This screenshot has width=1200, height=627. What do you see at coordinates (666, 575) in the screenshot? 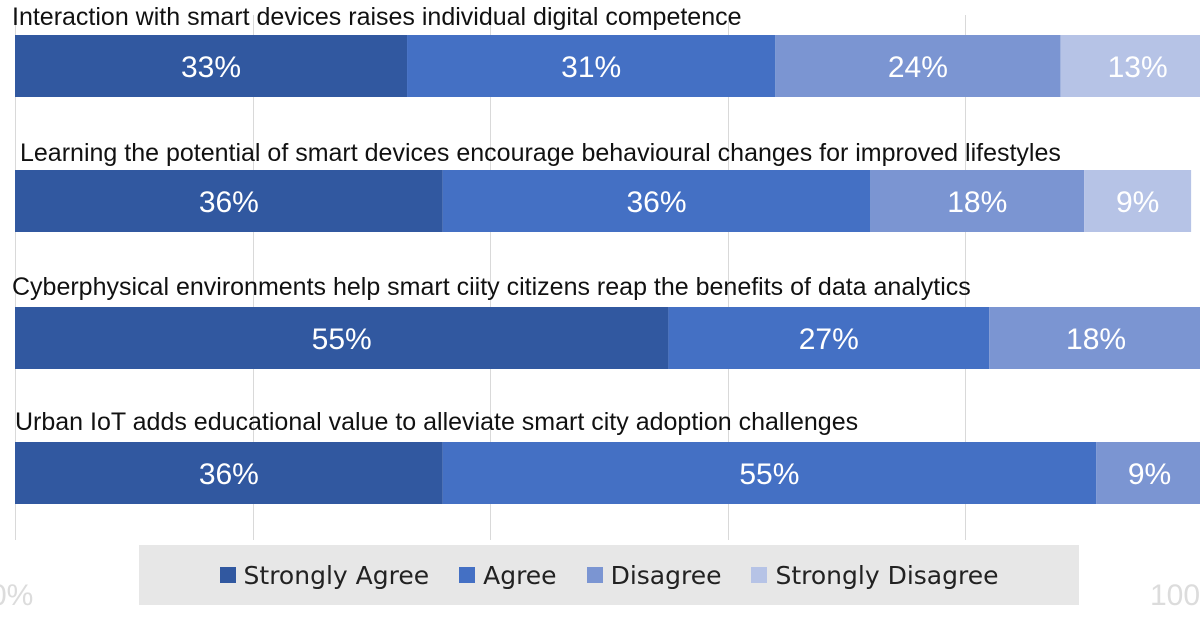
I see `legend-label-disagree: Disagree` at bounding box center [666, 575].